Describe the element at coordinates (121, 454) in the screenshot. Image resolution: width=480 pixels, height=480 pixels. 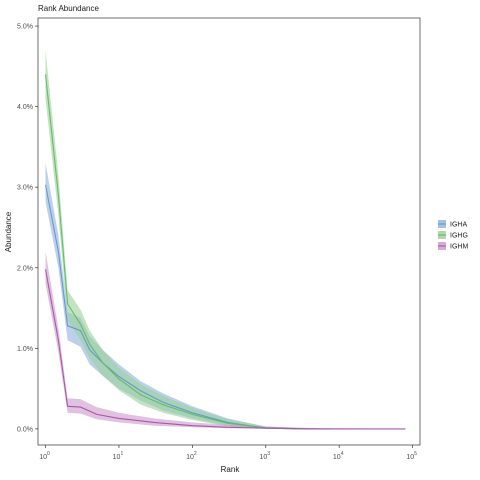
I see `x-tick-exponent: 1` at that location.